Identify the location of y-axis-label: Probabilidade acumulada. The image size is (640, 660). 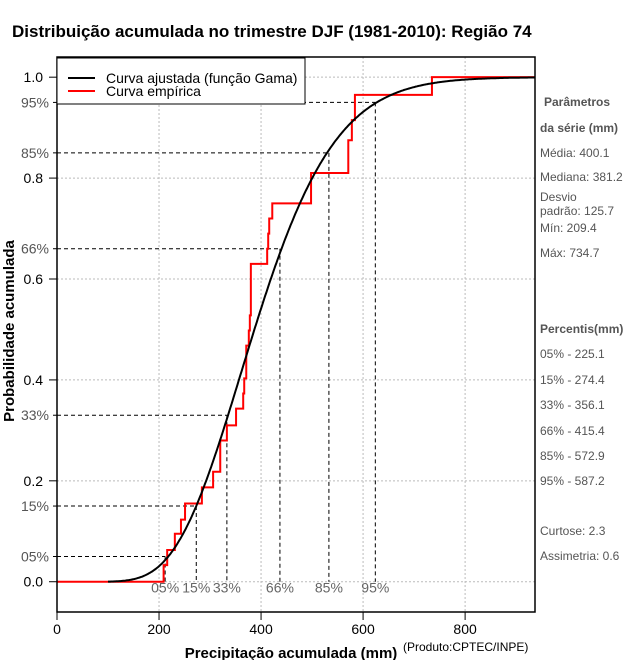
(9, 330).